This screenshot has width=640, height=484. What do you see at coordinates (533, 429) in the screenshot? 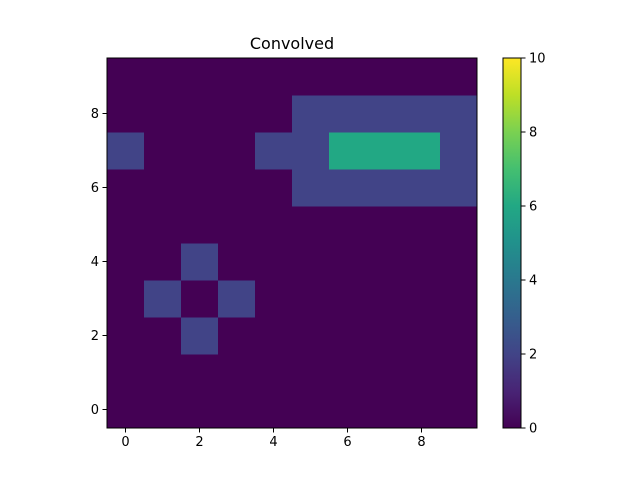
I see `colorbar-tick-label: 0` at bounding box center [533, 429].